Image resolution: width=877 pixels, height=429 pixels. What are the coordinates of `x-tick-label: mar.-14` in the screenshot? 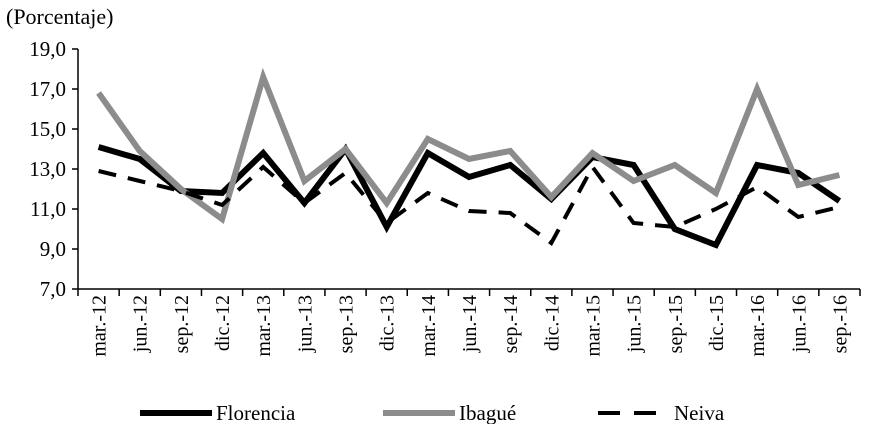 It's located at (429, 326).